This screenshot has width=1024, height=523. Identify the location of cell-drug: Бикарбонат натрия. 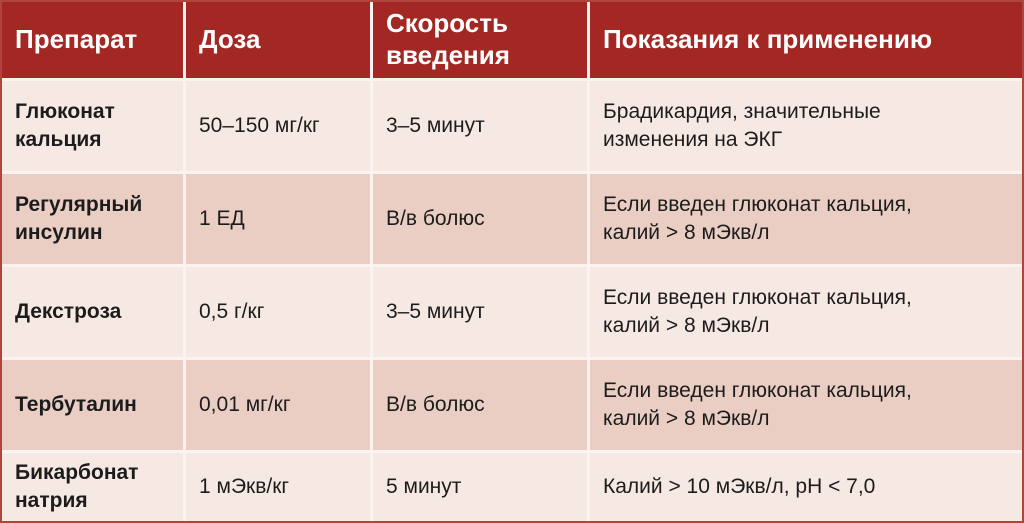
(92, 487).